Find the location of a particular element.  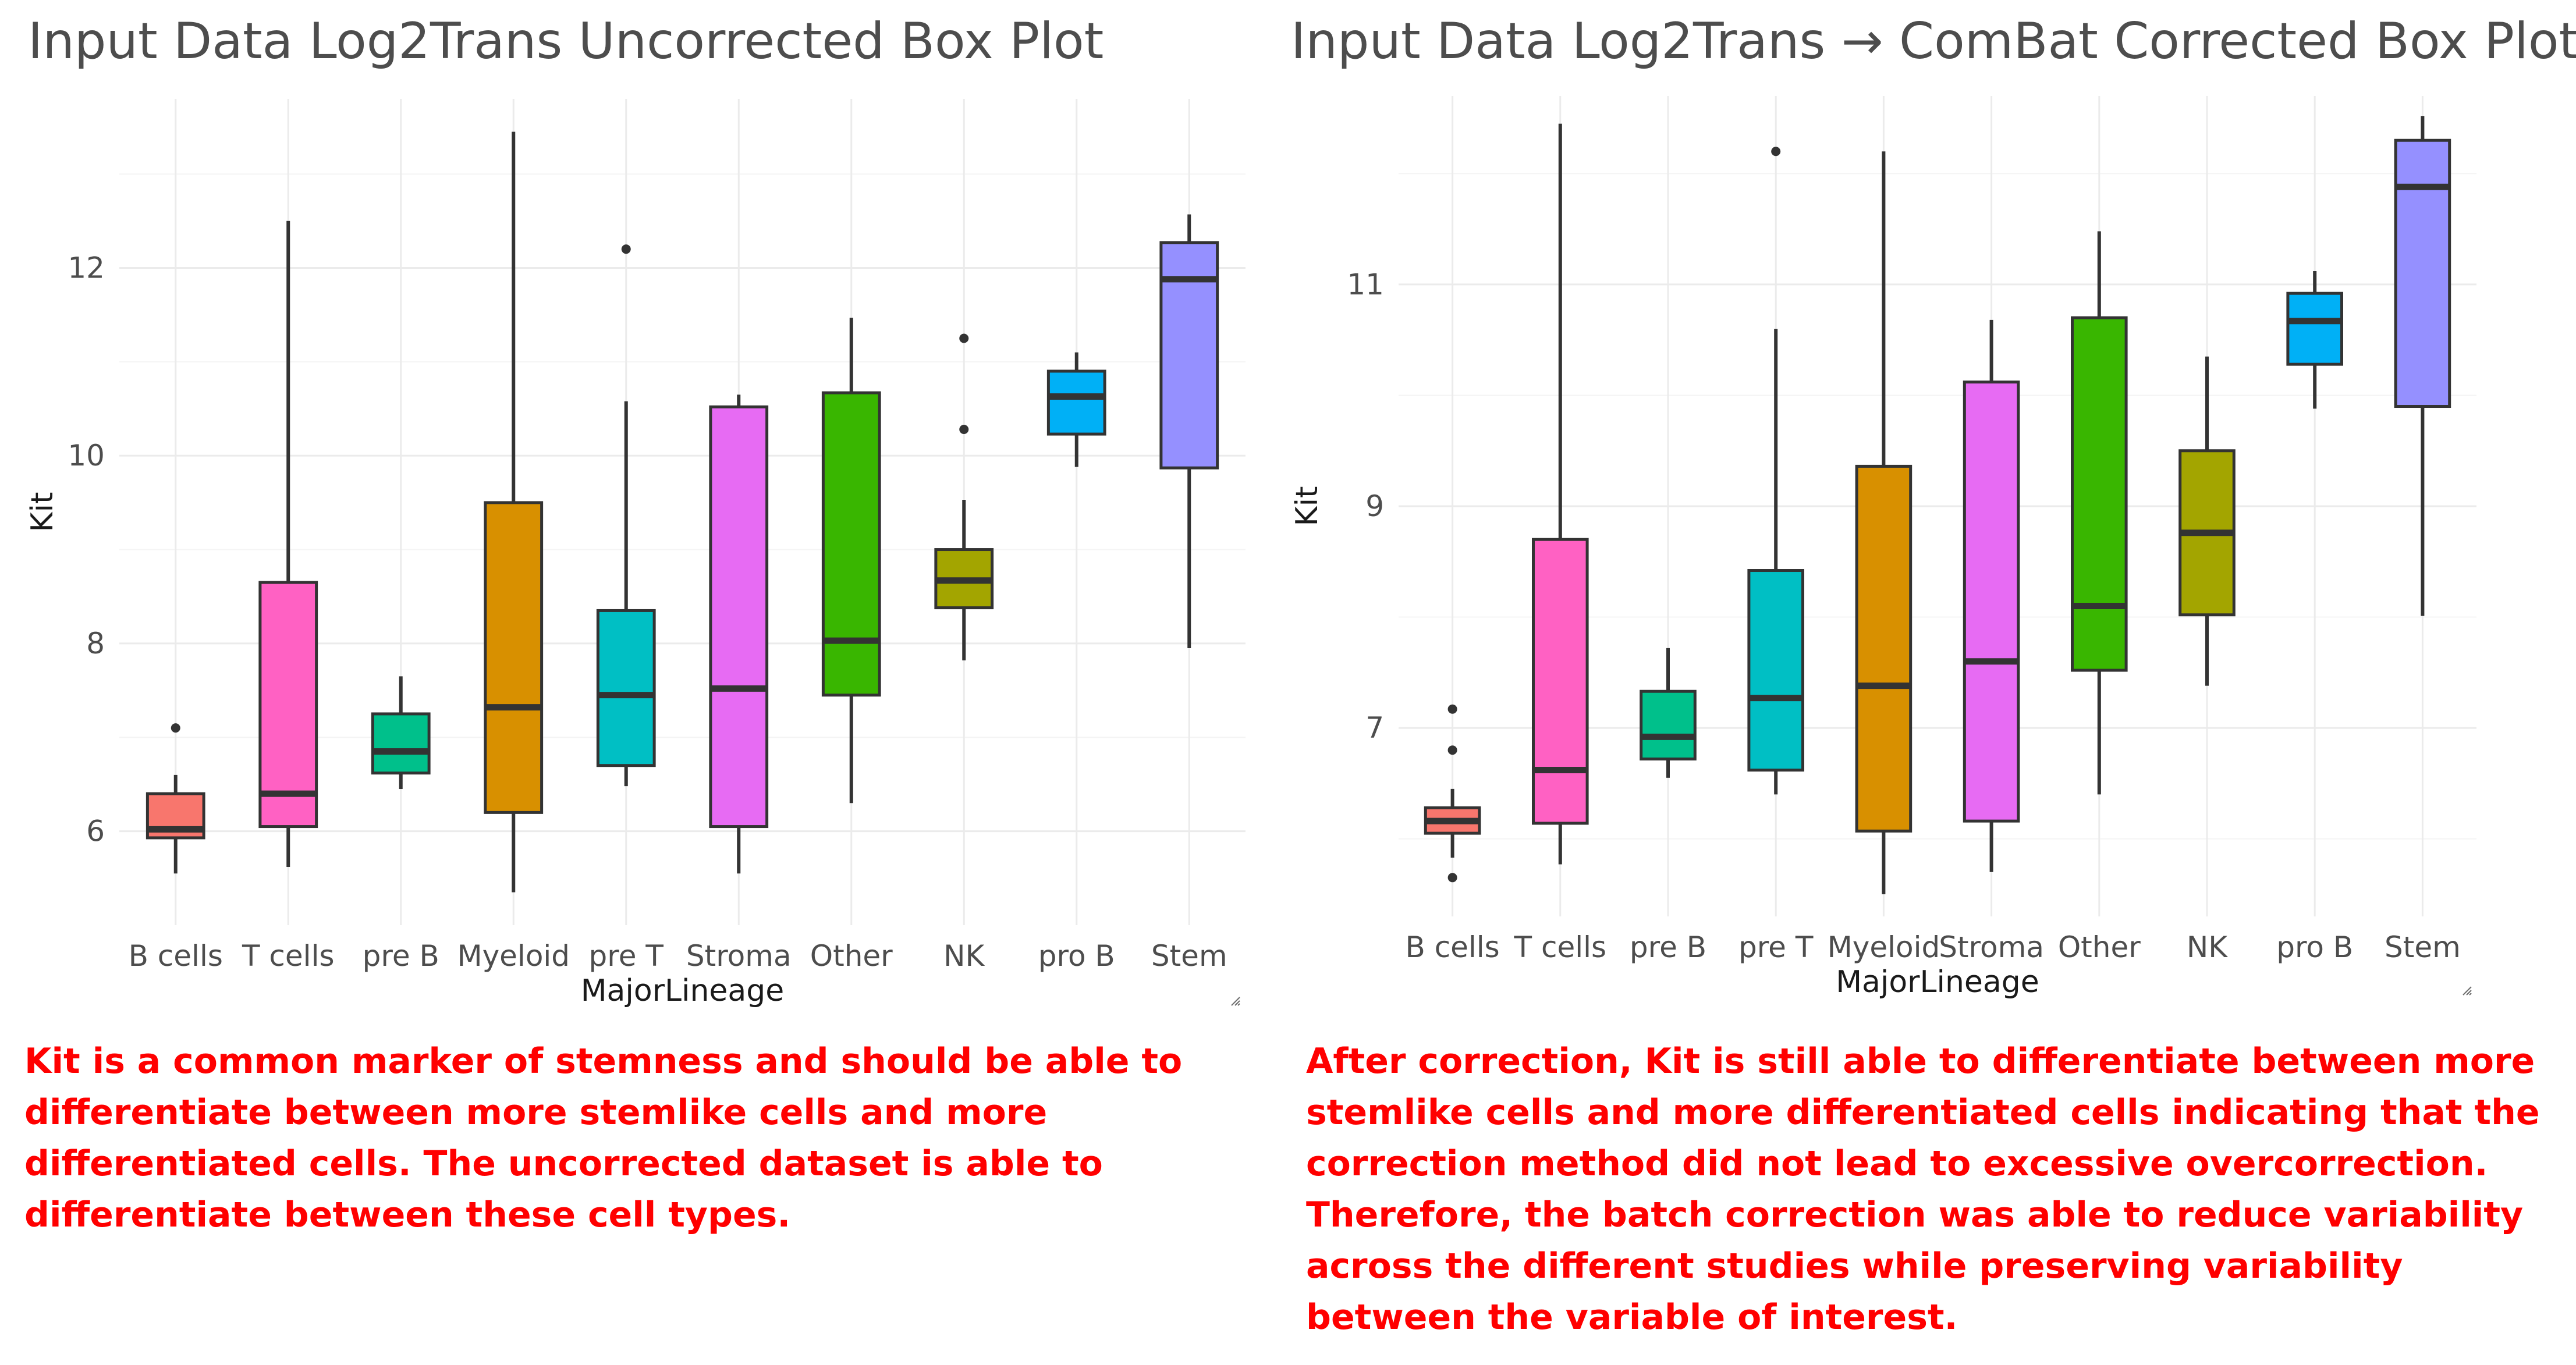

uncorrected-x-tick-label: B cells is located at coordinates (176, 956).